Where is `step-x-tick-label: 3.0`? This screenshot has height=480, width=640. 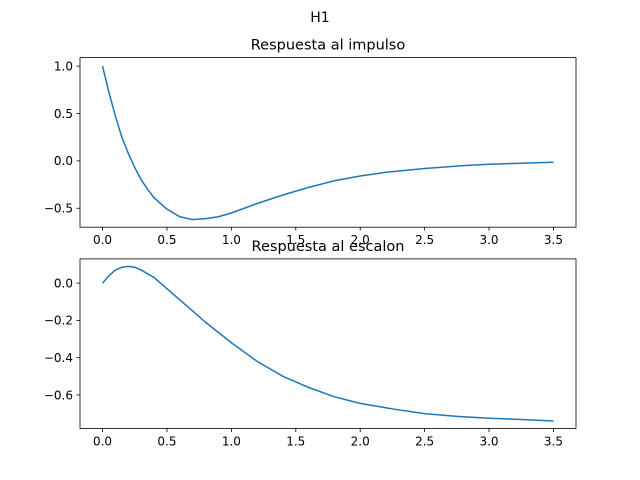 step-x-tick-label: 3.0 is located at coordinates (488, 442).